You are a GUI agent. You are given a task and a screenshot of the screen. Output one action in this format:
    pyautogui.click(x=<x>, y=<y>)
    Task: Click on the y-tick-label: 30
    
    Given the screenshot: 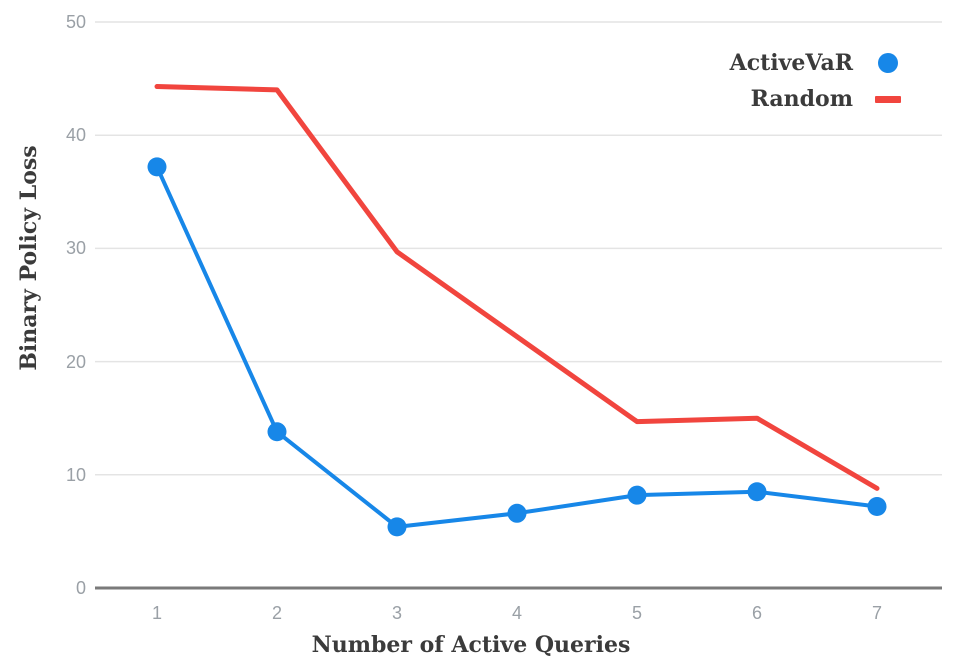 What is the action you would take?
    pyautogui.click(x=75, y=248)
    